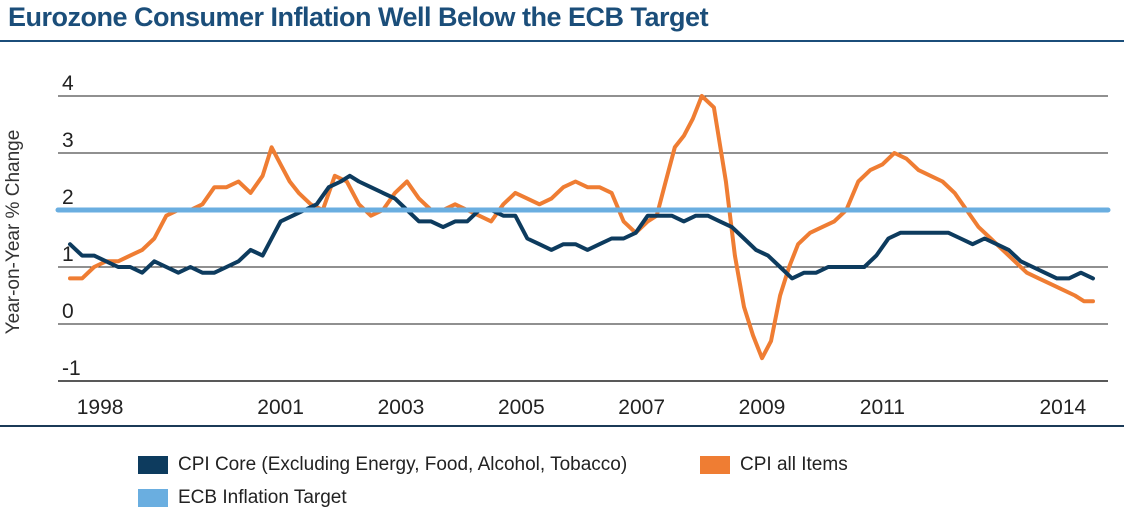 This screenshot has width=1124, height=515. I want to click on y-tick-label-1: -1, so click(71, 368).